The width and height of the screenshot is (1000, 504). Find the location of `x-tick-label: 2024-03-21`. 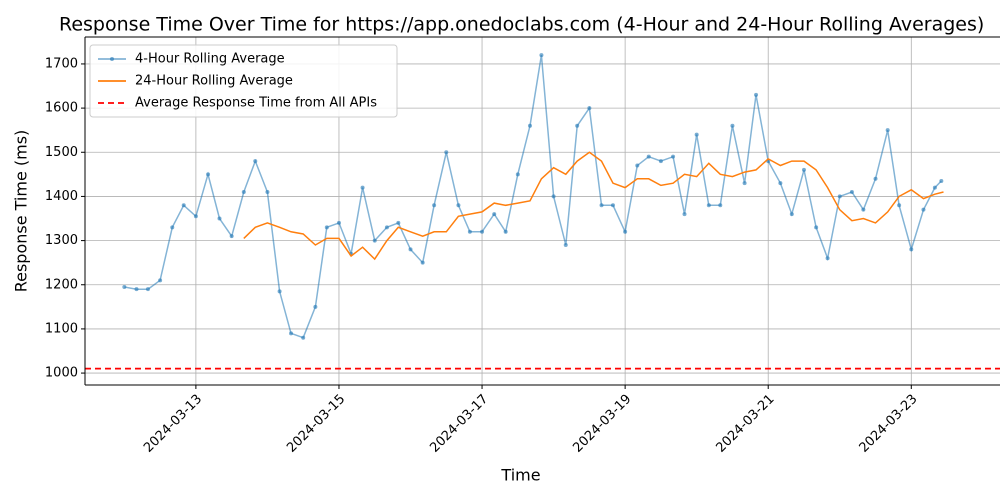

x-tick-label: 2024-03-21 is located at coordinates (745, 424).